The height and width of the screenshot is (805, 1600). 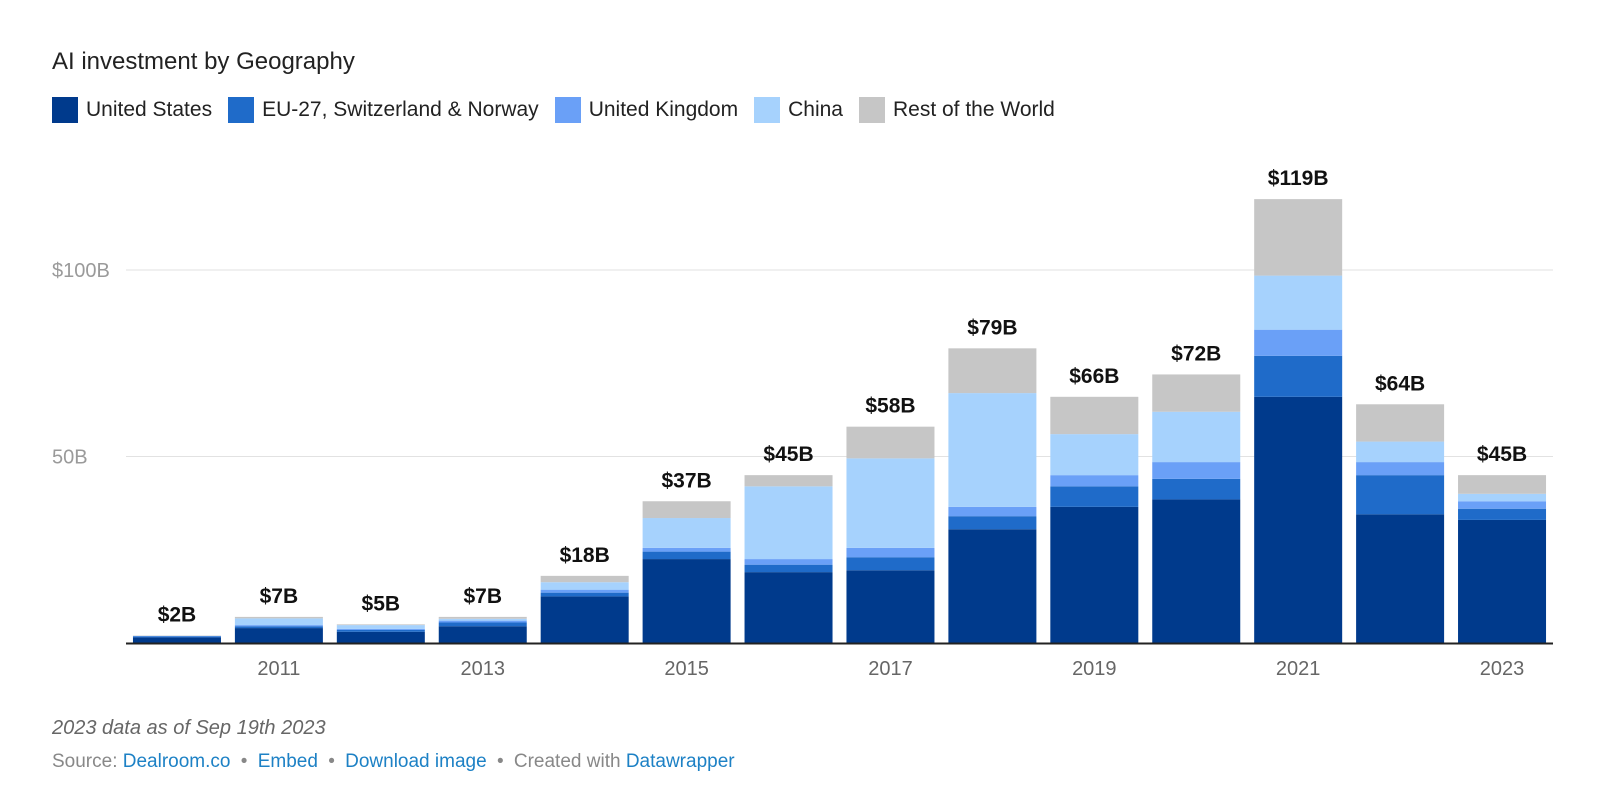 I want to click on legend-label-rest: Rest of the World, so click(x=973, y=109).